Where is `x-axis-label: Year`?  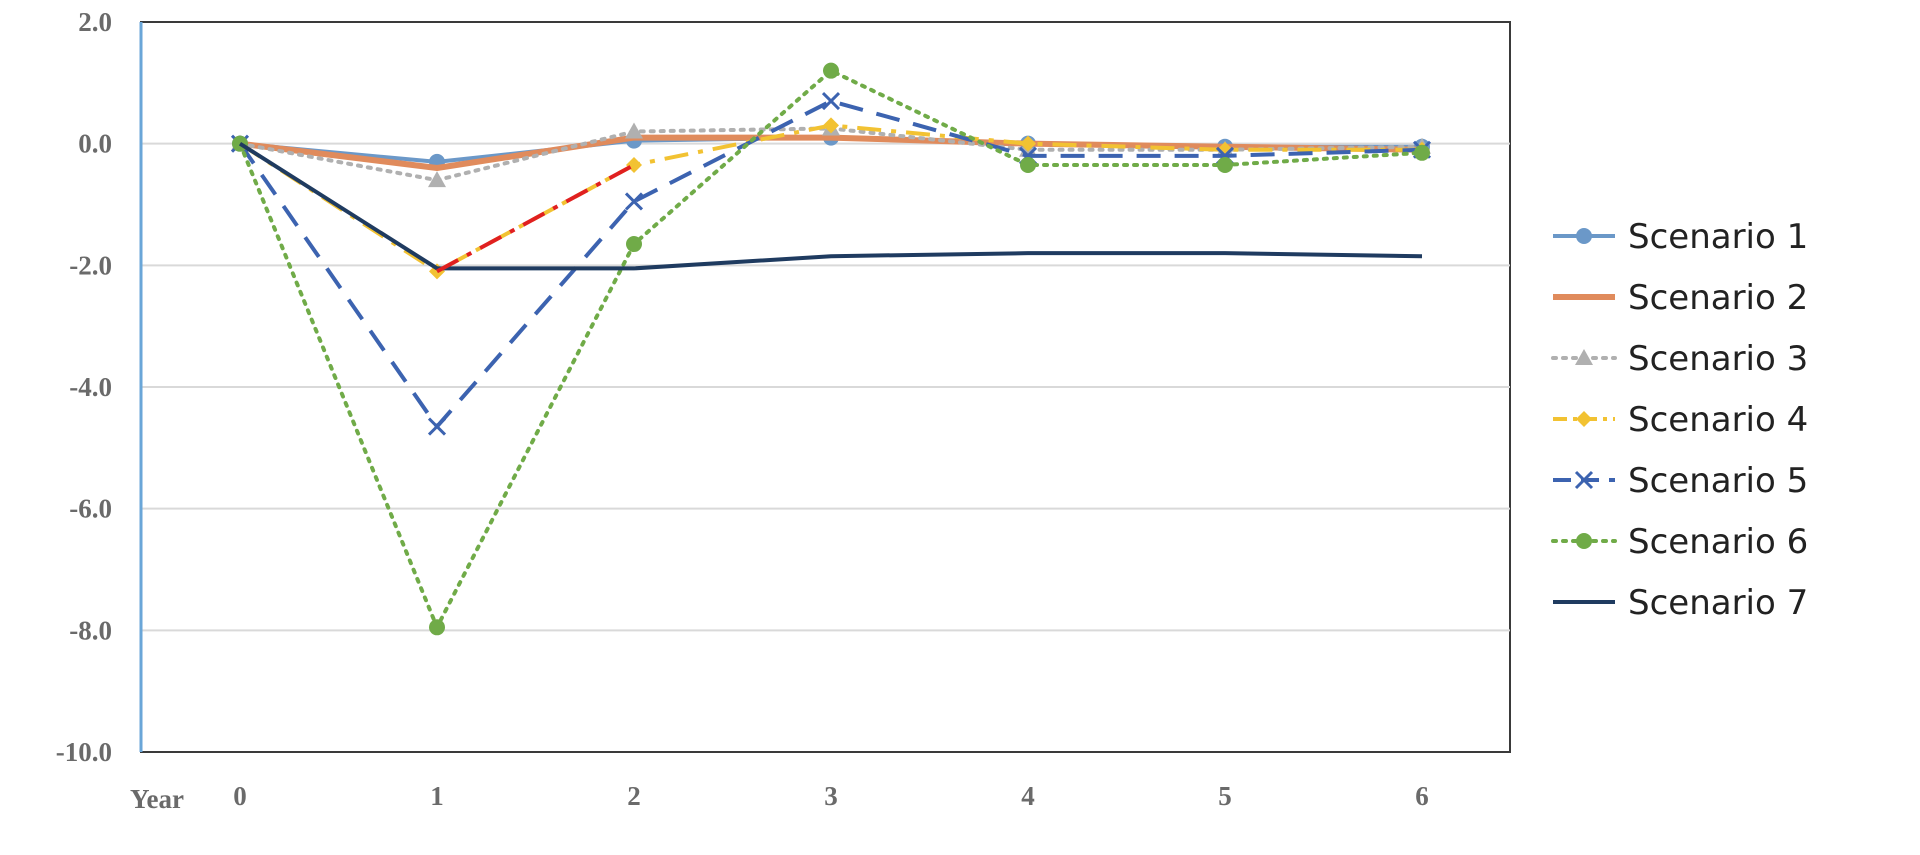 x-axis-label: Year is located at coordinates (157, 799).